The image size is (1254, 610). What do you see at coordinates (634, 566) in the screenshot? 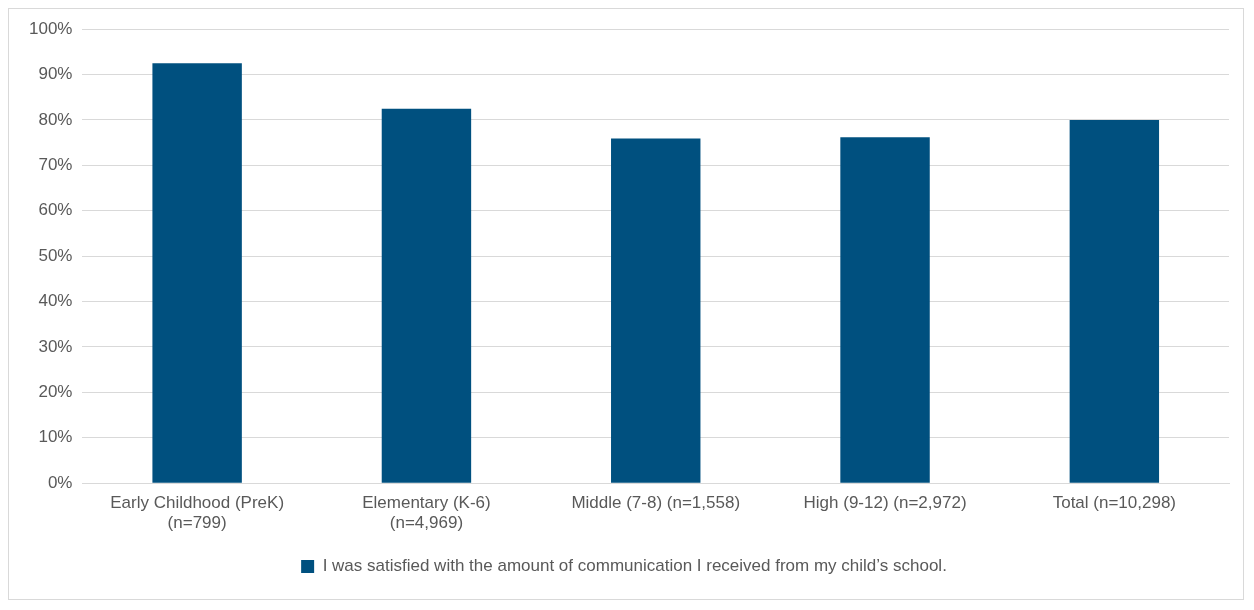
I see `legend-label: I was satisfied with the amount of communication I received from my child’s school.` at bounding box center [634, 566].